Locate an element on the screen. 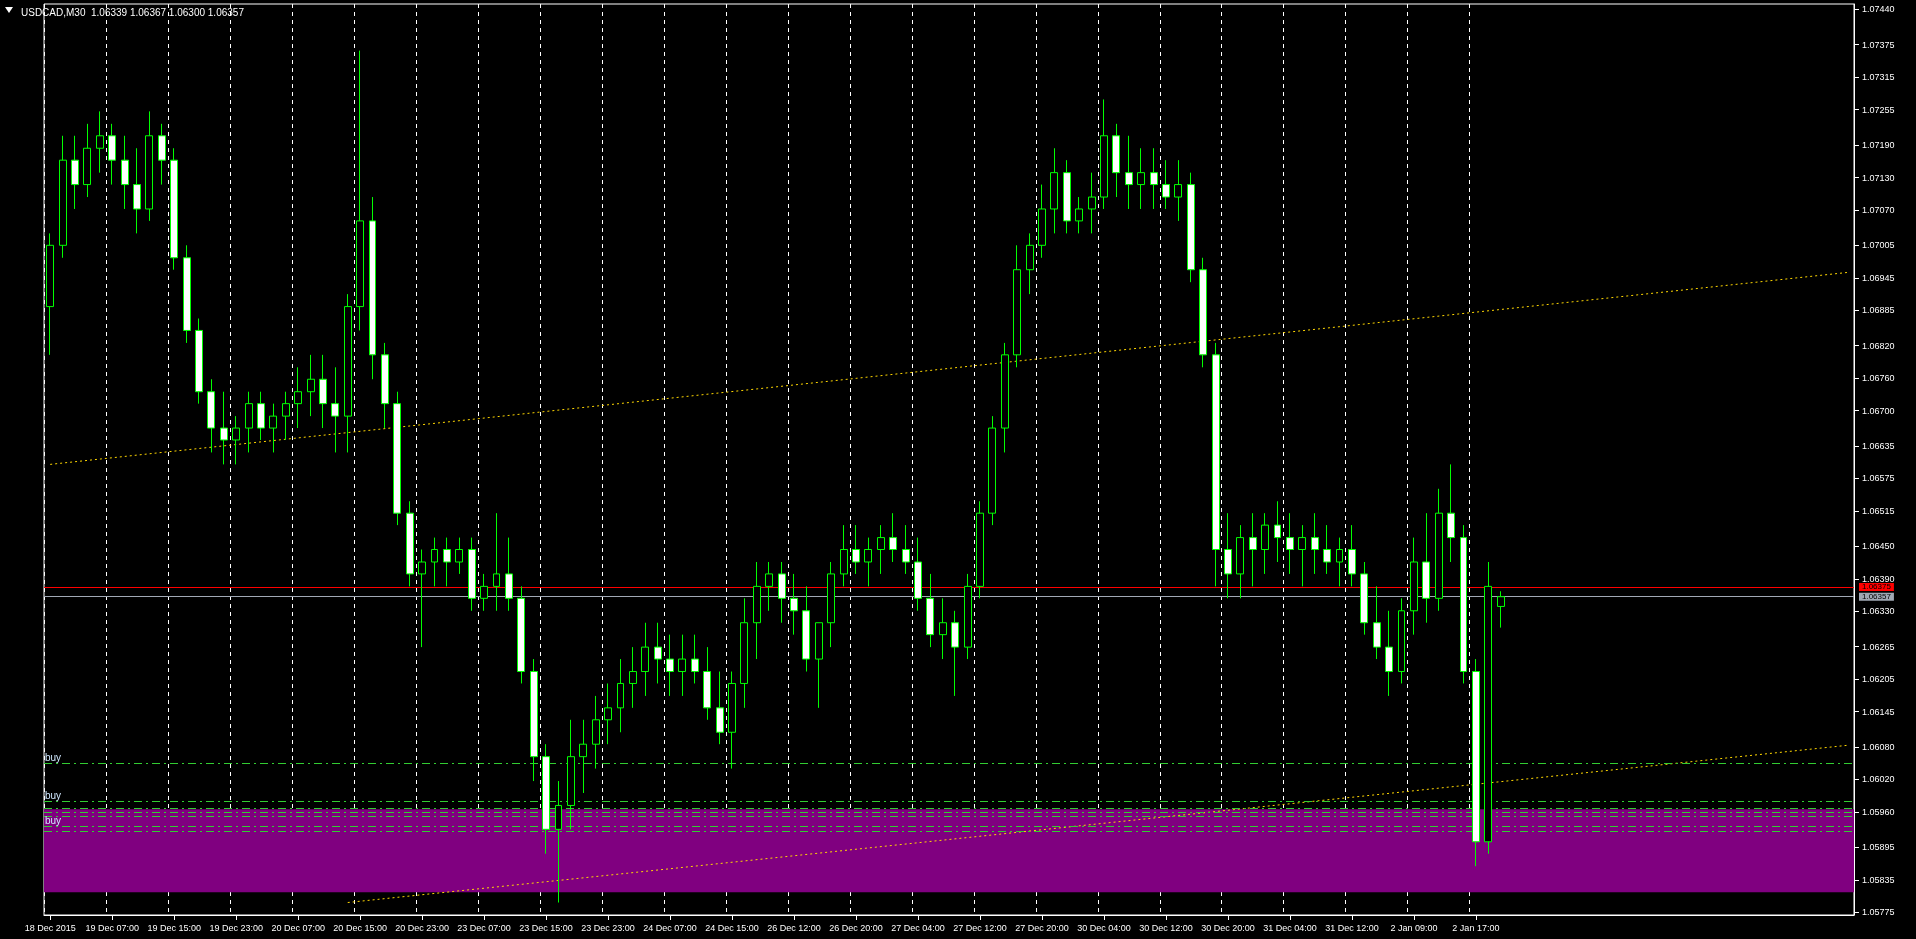  x-tick-label: 27 Dec 20:00 is located at coordinates (1042, 927).